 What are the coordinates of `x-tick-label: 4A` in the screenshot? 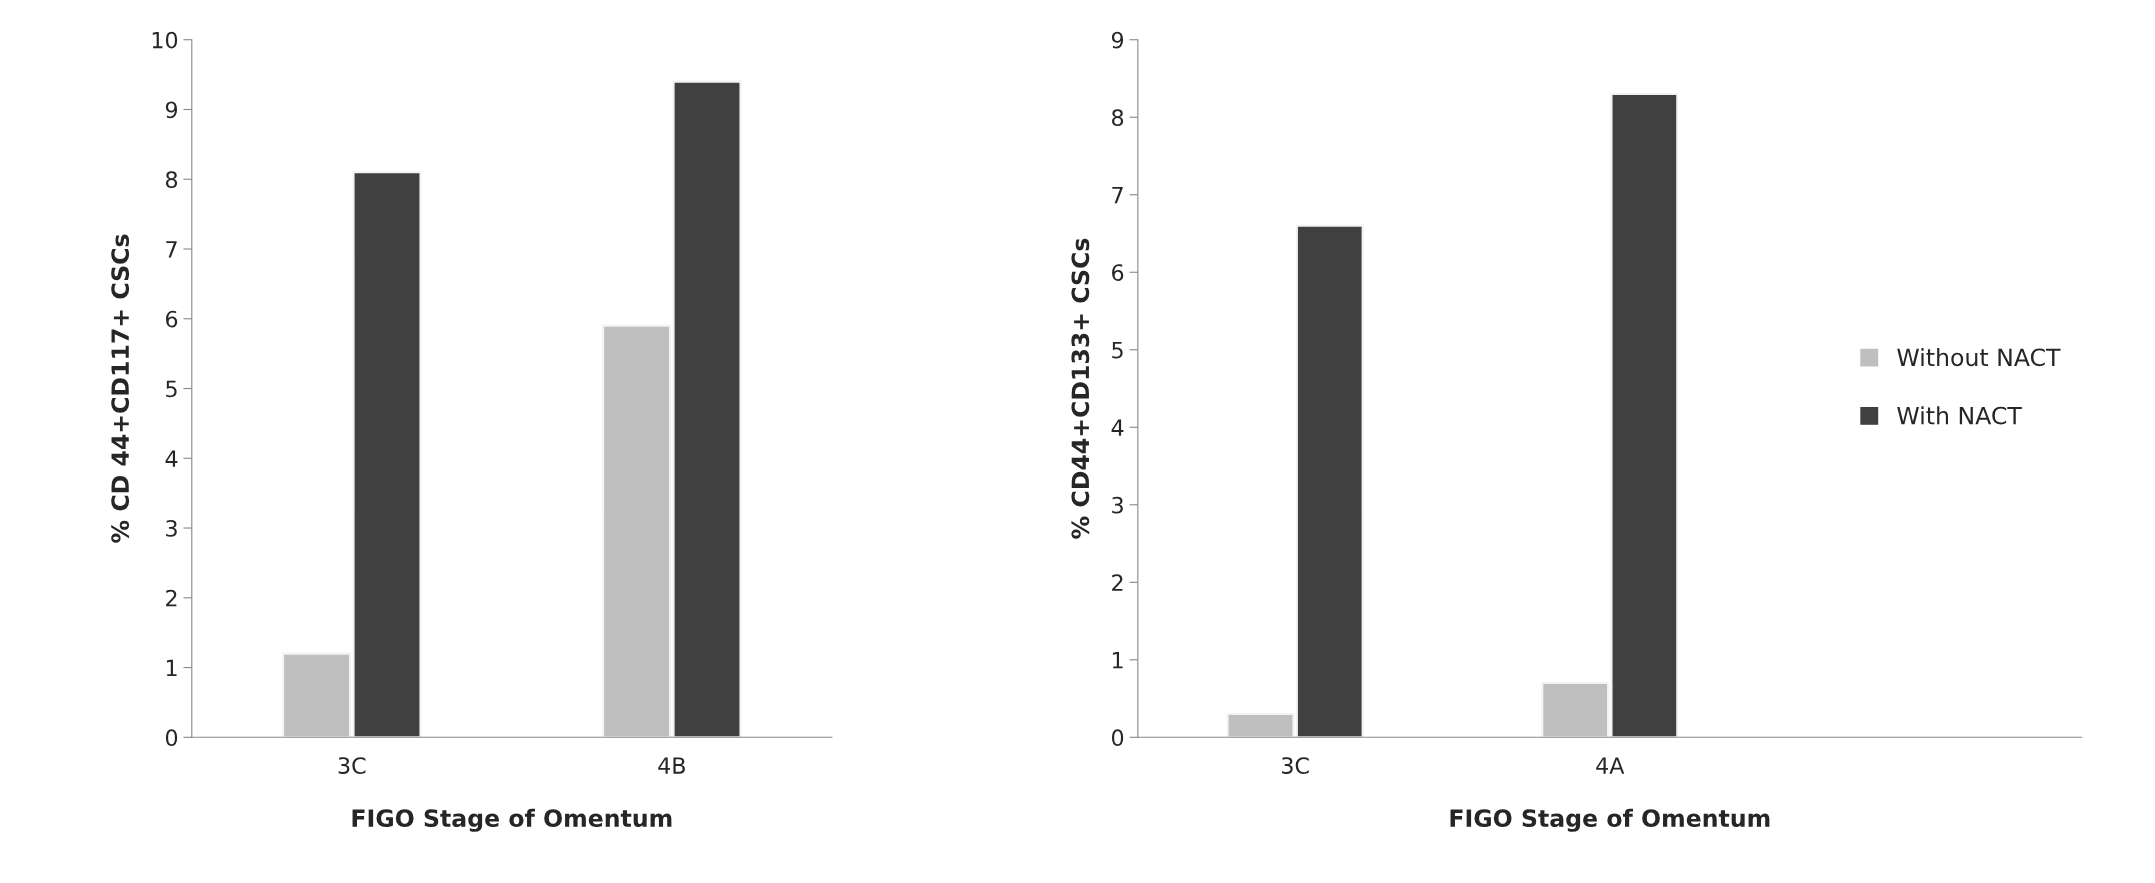 It's located at (1610, 765).